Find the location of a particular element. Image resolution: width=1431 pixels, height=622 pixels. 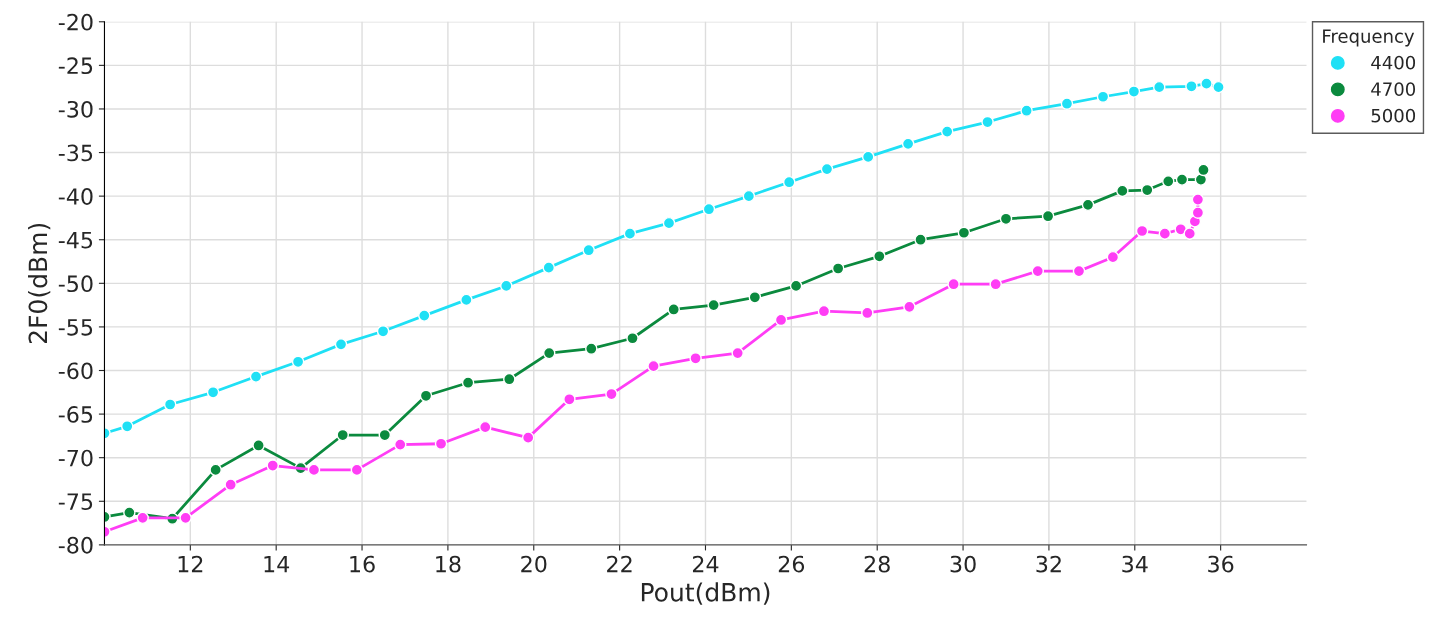

y-tick-label: -40 is located at coordinates (75, 196).